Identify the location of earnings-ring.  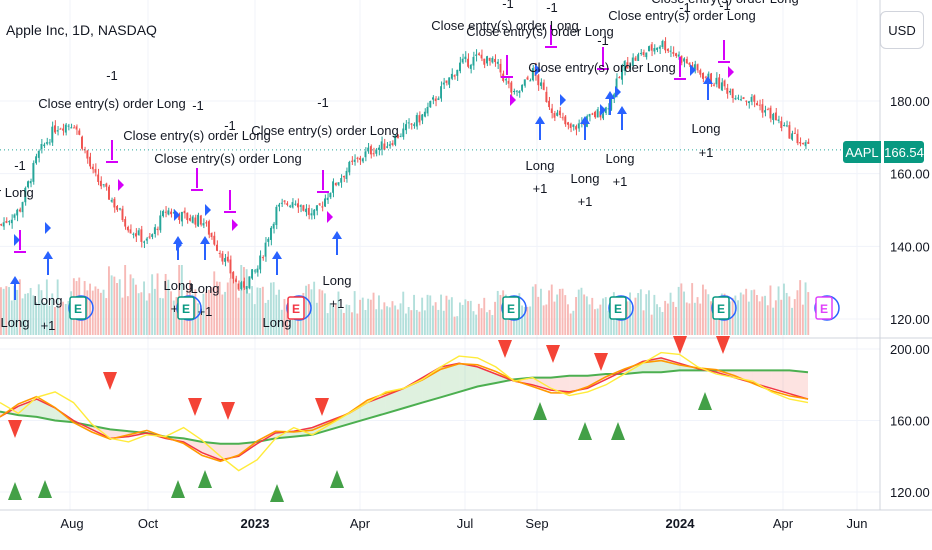
(299, 308).